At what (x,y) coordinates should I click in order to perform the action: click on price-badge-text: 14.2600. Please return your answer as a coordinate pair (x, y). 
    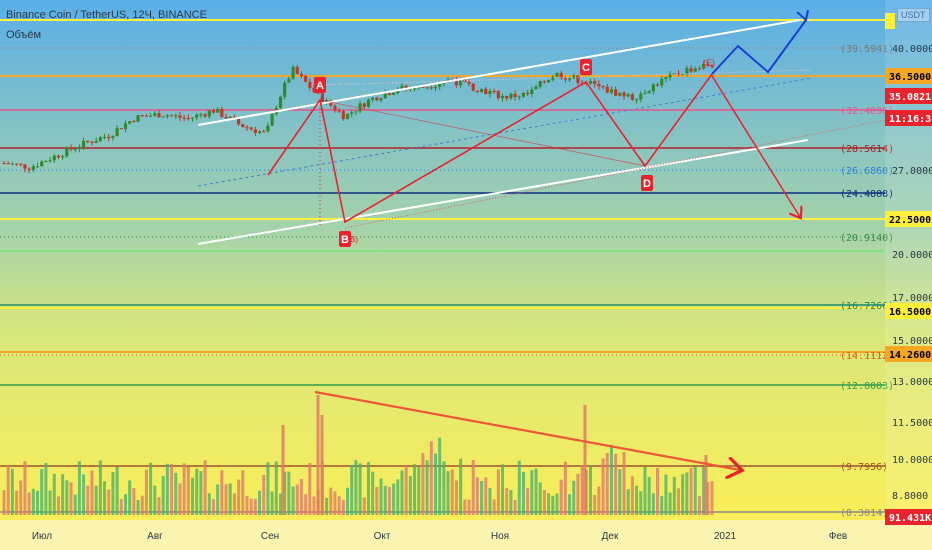
    Looking at the image, I should click on (910, 355).